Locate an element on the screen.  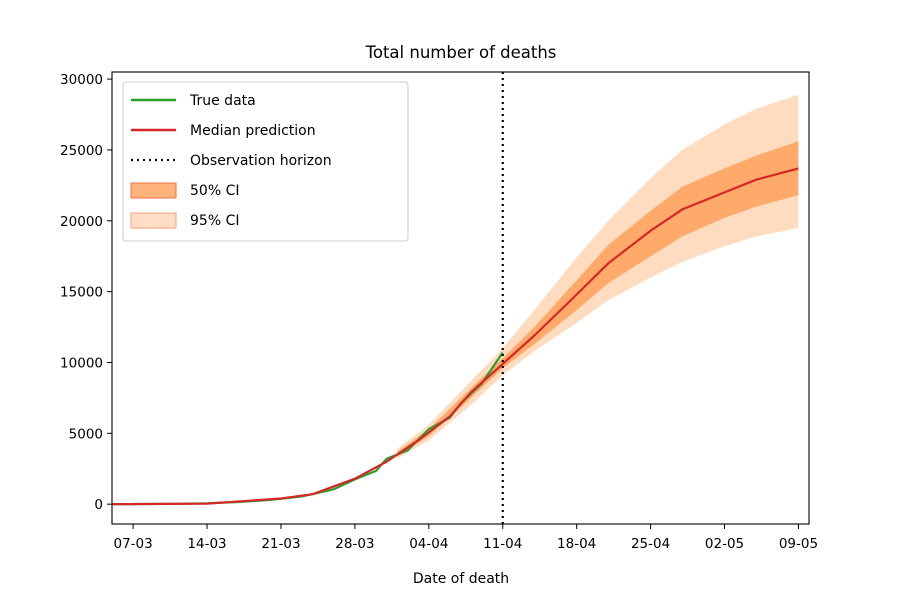
y-tick-label: 5000 is located at coordinates (86, 434).